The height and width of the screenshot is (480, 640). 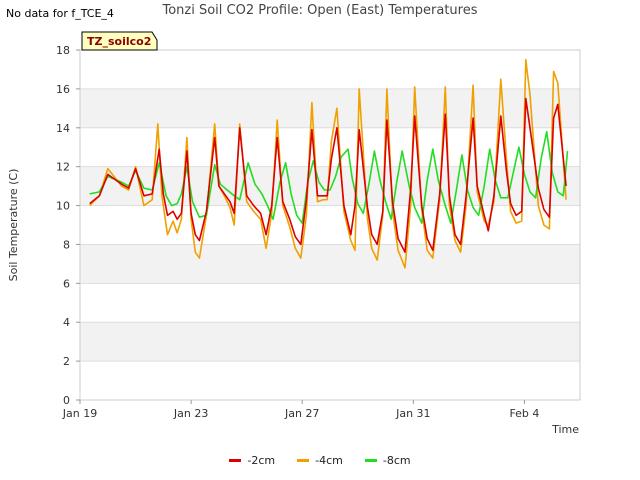 I want to click on legend-item: -4cm, so click(x=320, y=460).